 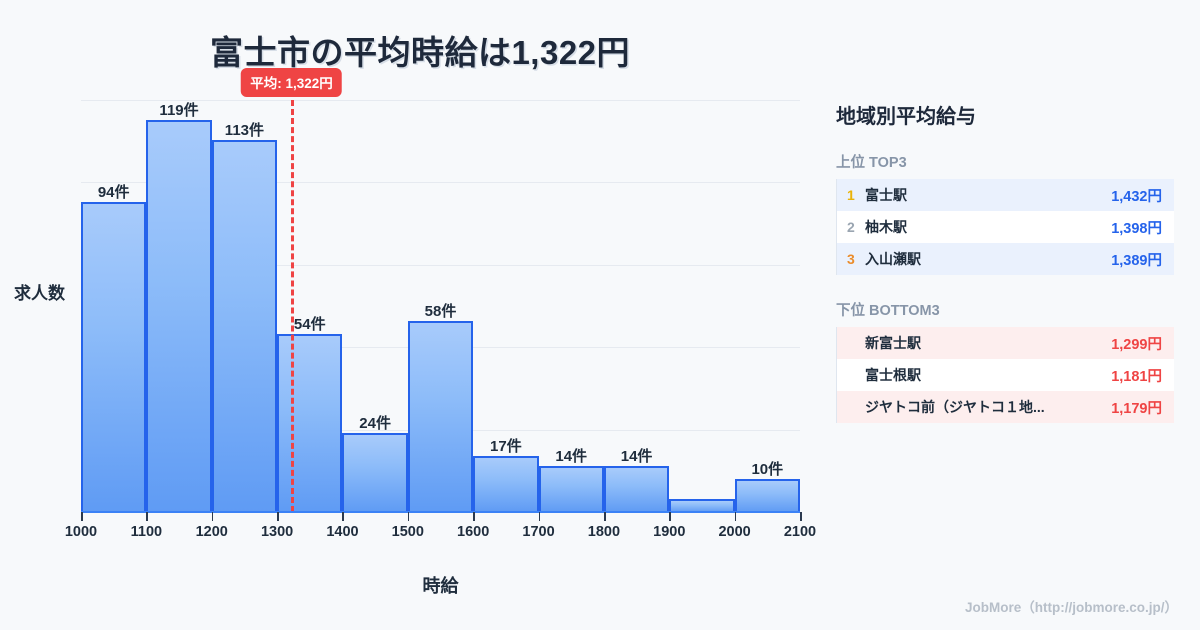 I want to click on bar-value-label: 119件, so click(x=179, y=110).